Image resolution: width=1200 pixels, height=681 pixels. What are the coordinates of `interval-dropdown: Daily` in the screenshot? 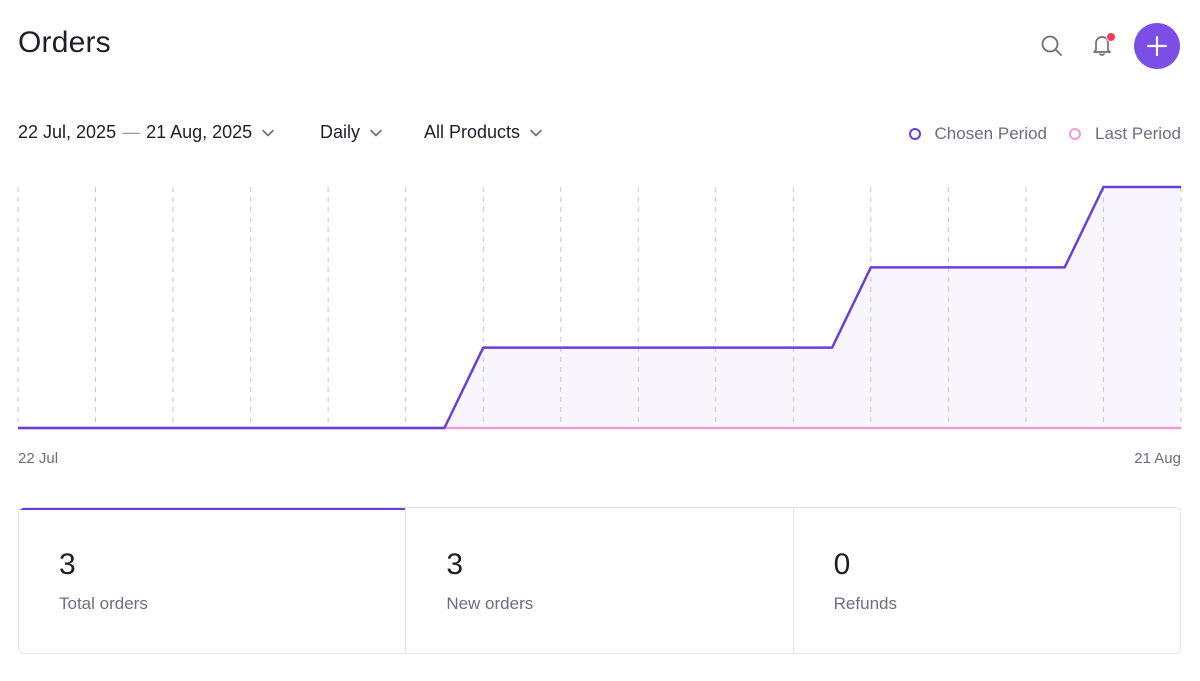 It's located at (351, 132).